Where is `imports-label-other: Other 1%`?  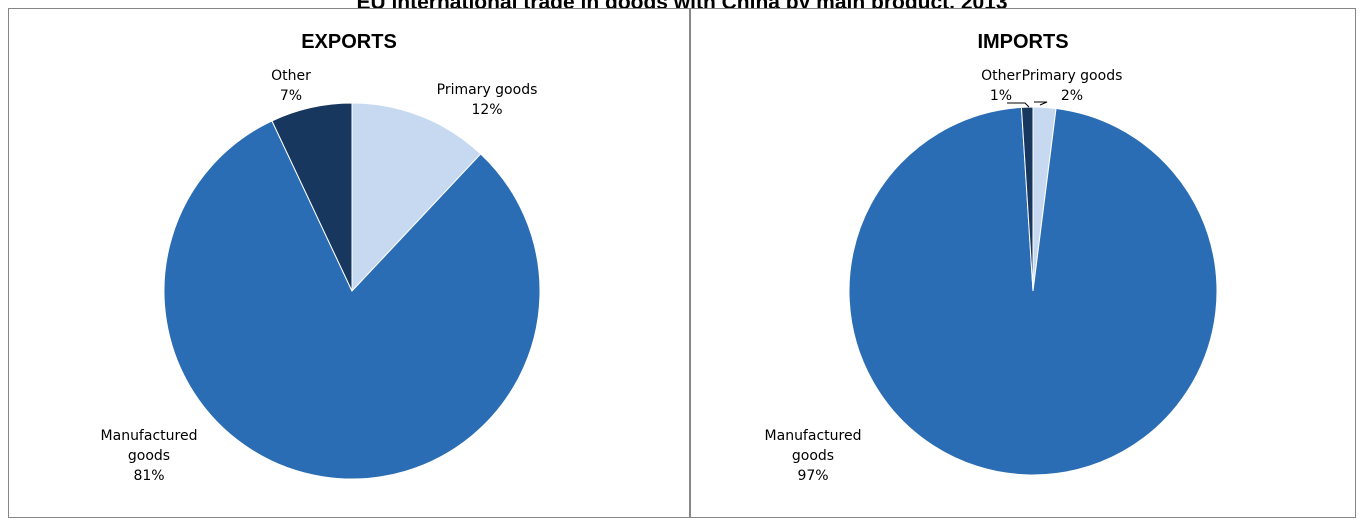
imports-label-other: Other 1% is located at coordinates (1001, 86).